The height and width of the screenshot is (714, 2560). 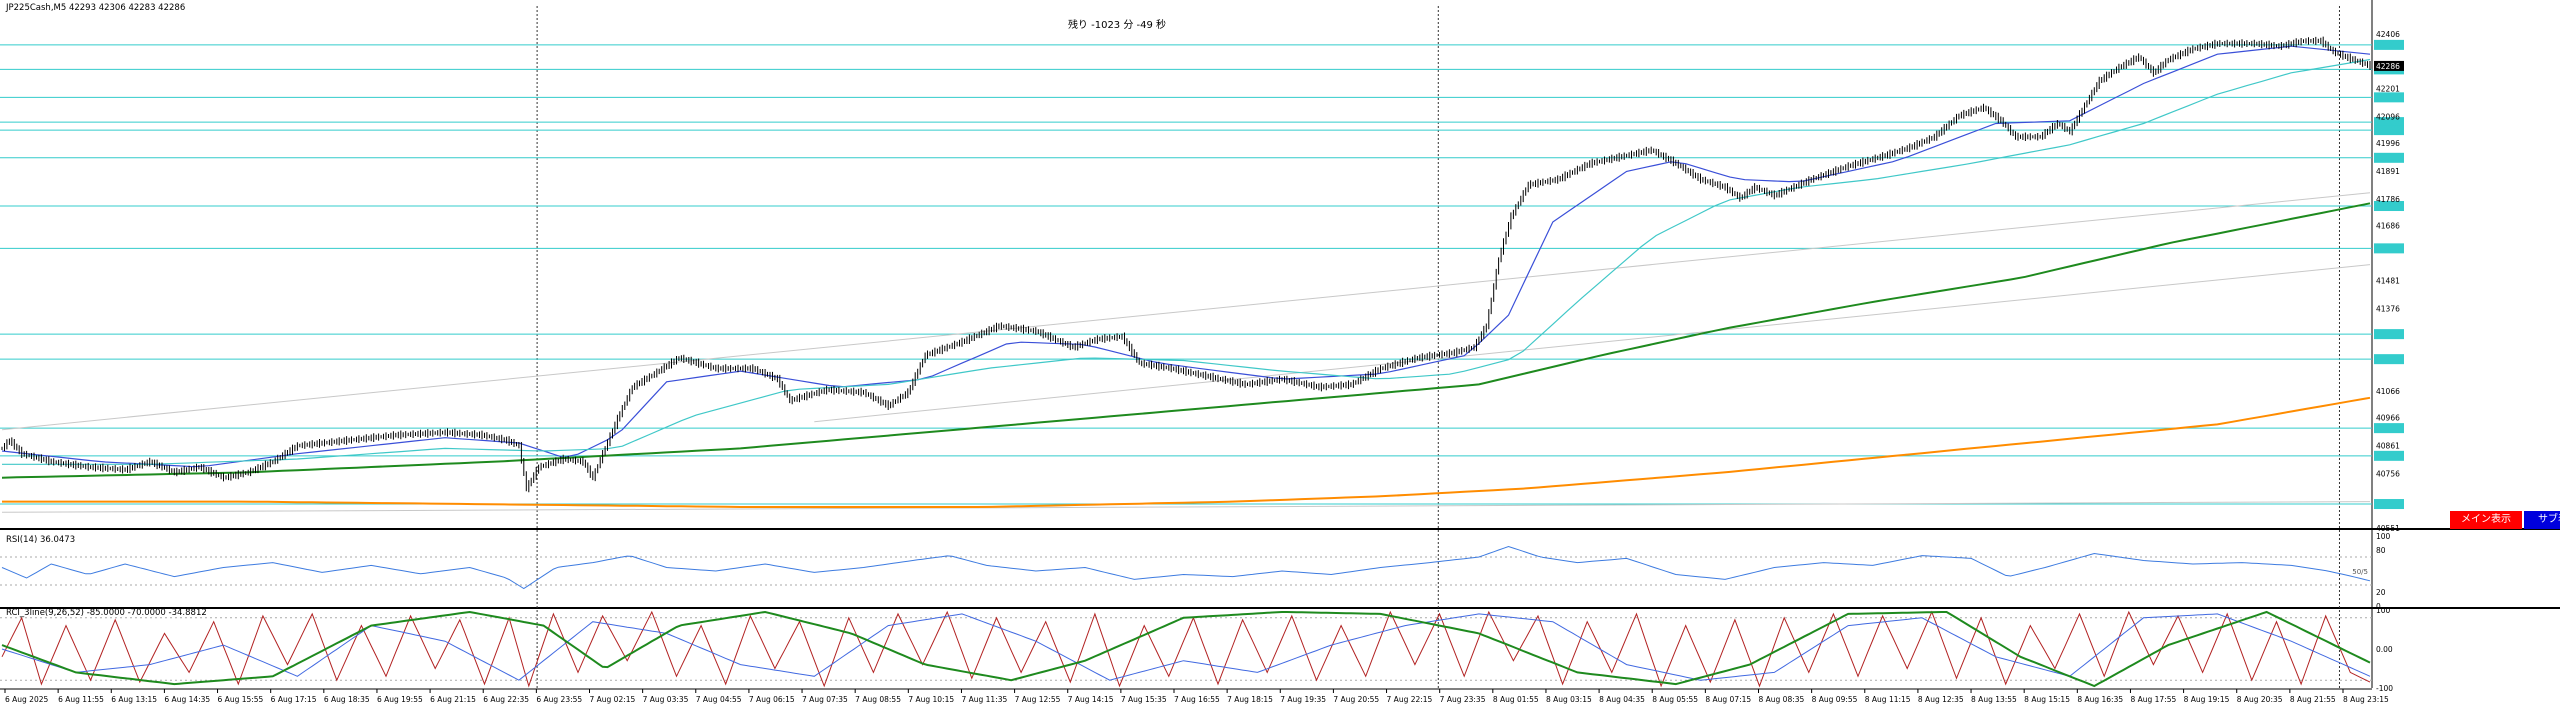 I want to click on time-tick-label: 7 Aug 16:55, so click(x=1197, y=699).